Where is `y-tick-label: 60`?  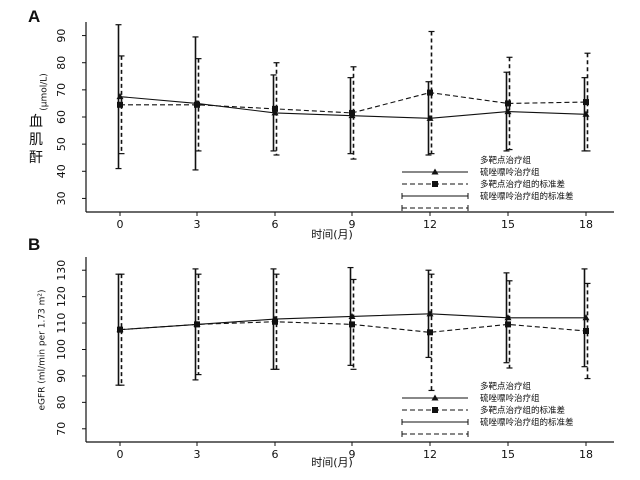
y-tick-label: 60 is located at coordinates (61, 117).